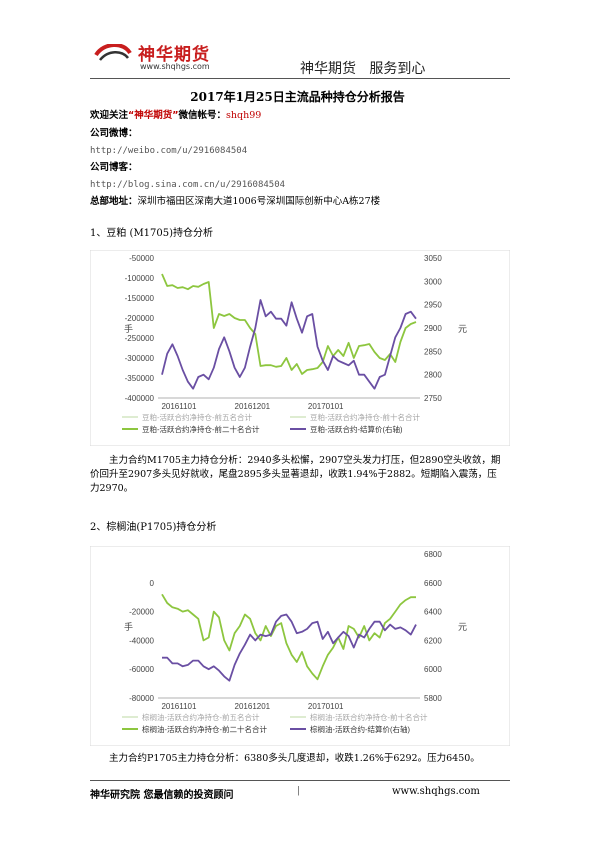  Describe the element at coordinates (433, 258) in the screenshot. I see `y2-tick-label: 3050` at that location.